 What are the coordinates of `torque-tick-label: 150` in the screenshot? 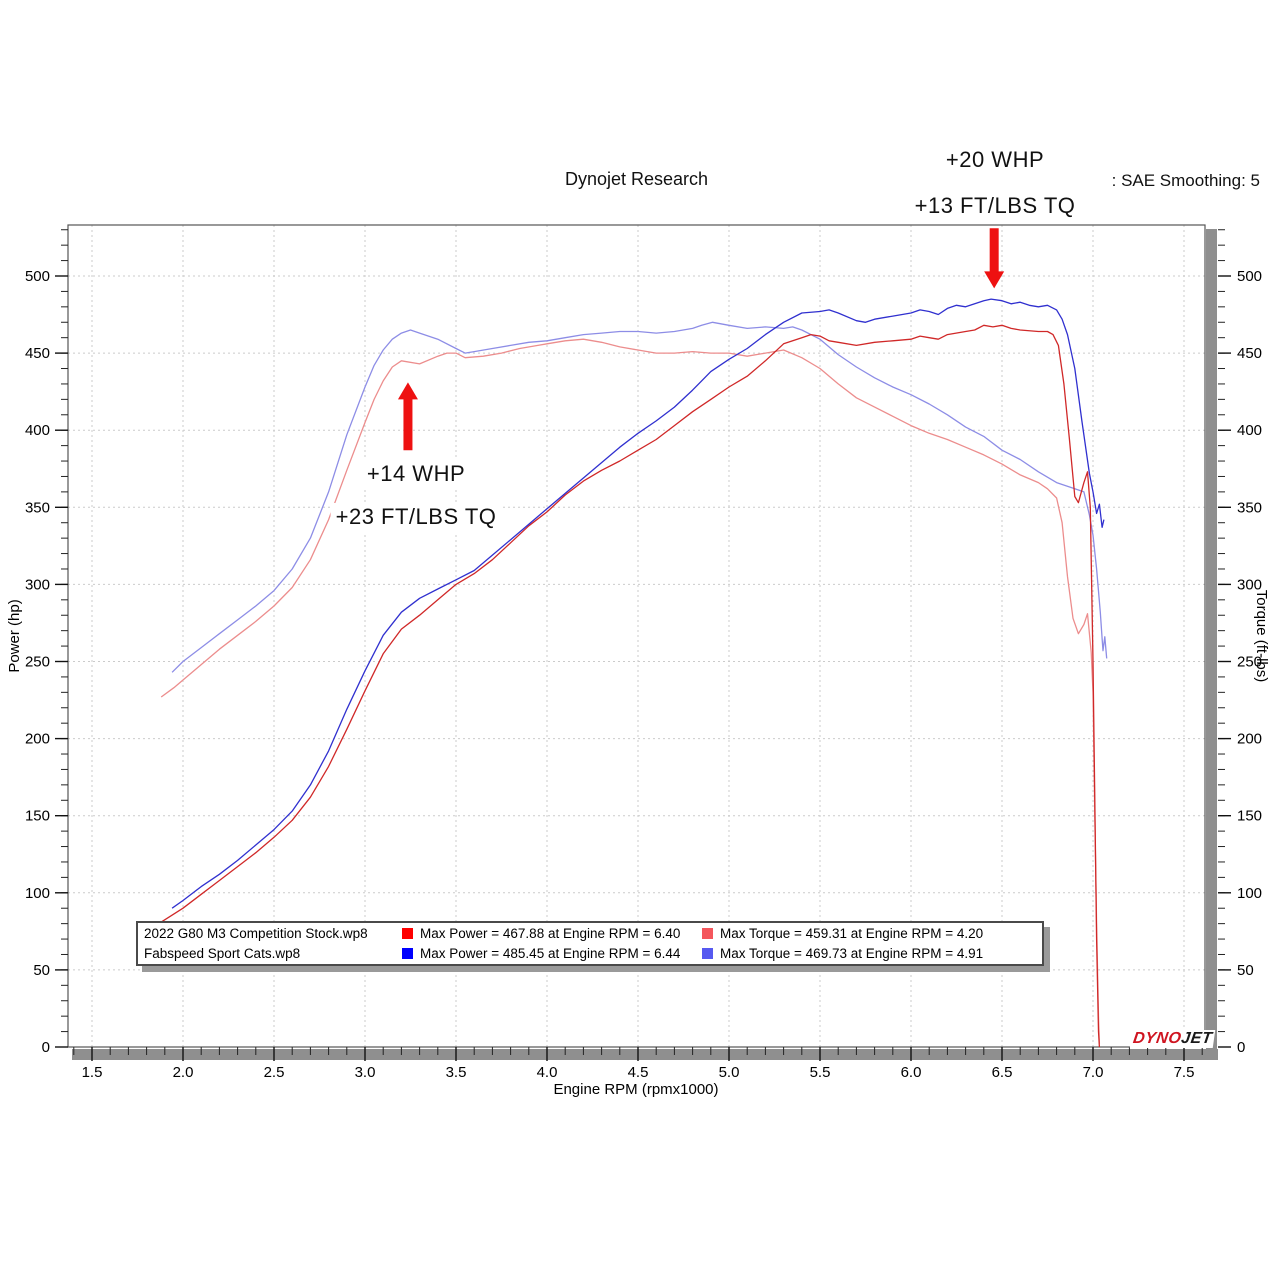 It's located at (1249, 816).